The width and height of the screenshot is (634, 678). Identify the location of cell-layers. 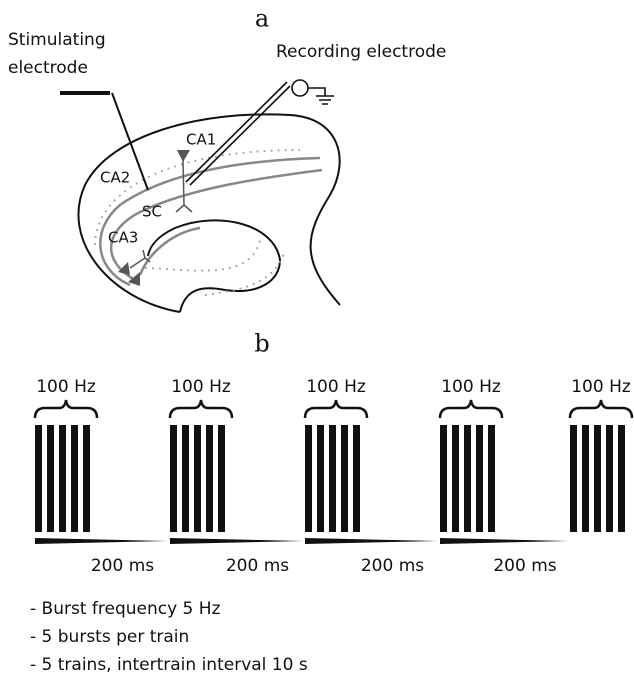
(197, 222).